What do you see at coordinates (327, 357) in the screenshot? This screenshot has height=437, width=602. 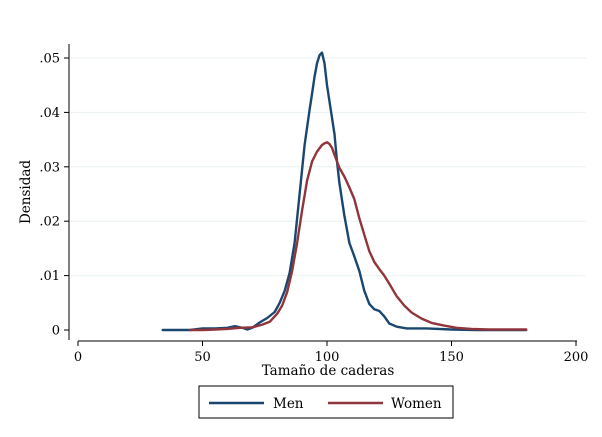 I see `x-tick-label: 100` at bounding box center [327, 357].